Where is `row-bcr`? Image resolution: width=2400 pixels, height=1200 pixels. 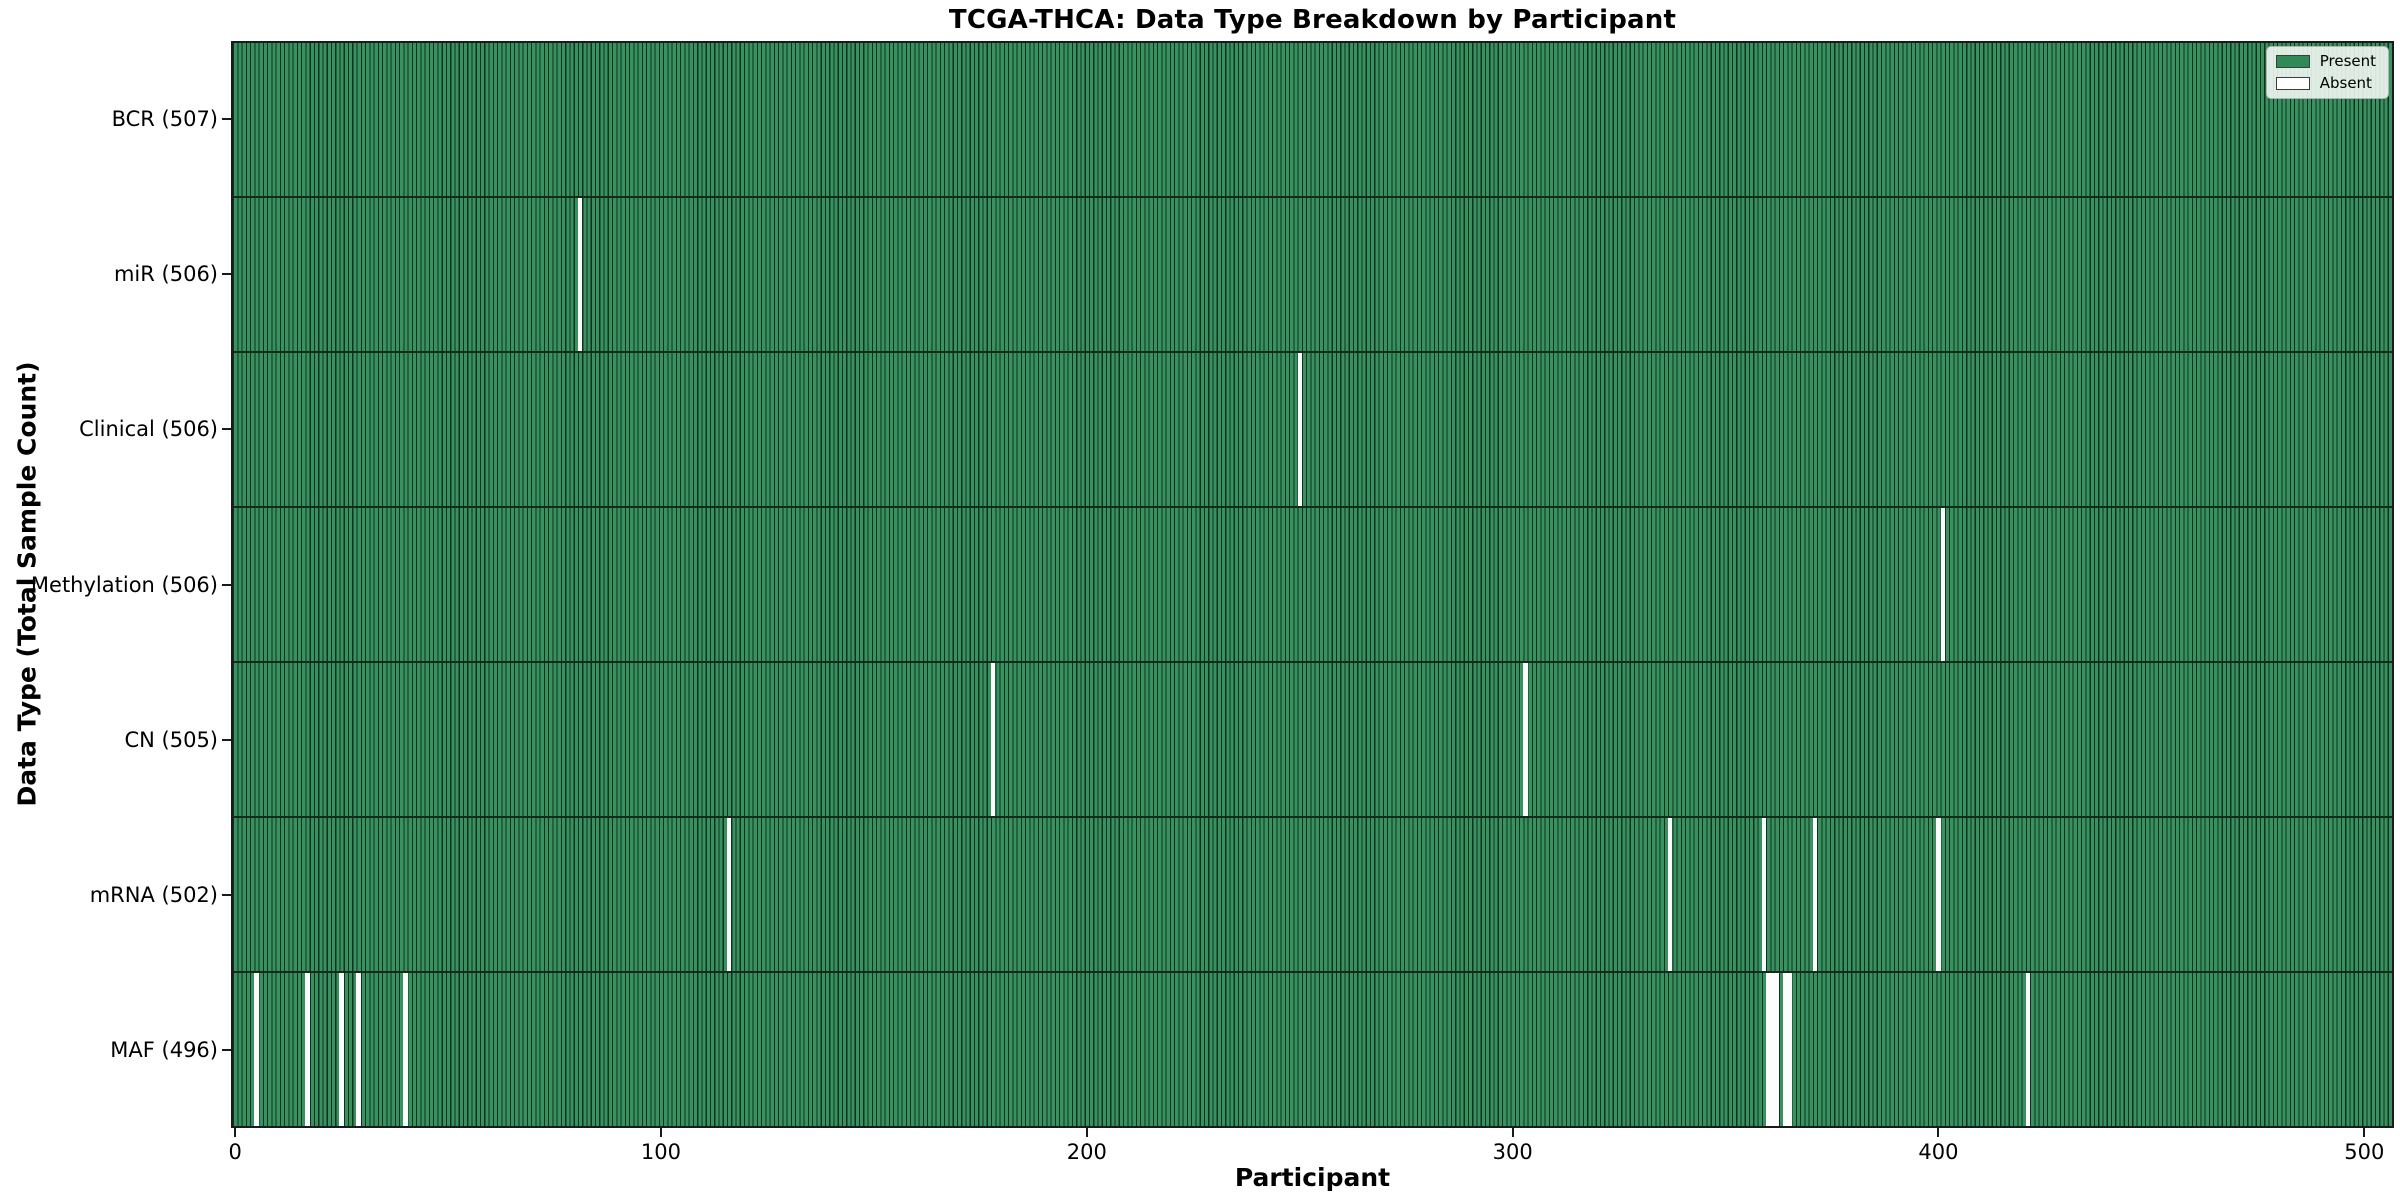
row-bcr is located at coordinates (1312, 119).